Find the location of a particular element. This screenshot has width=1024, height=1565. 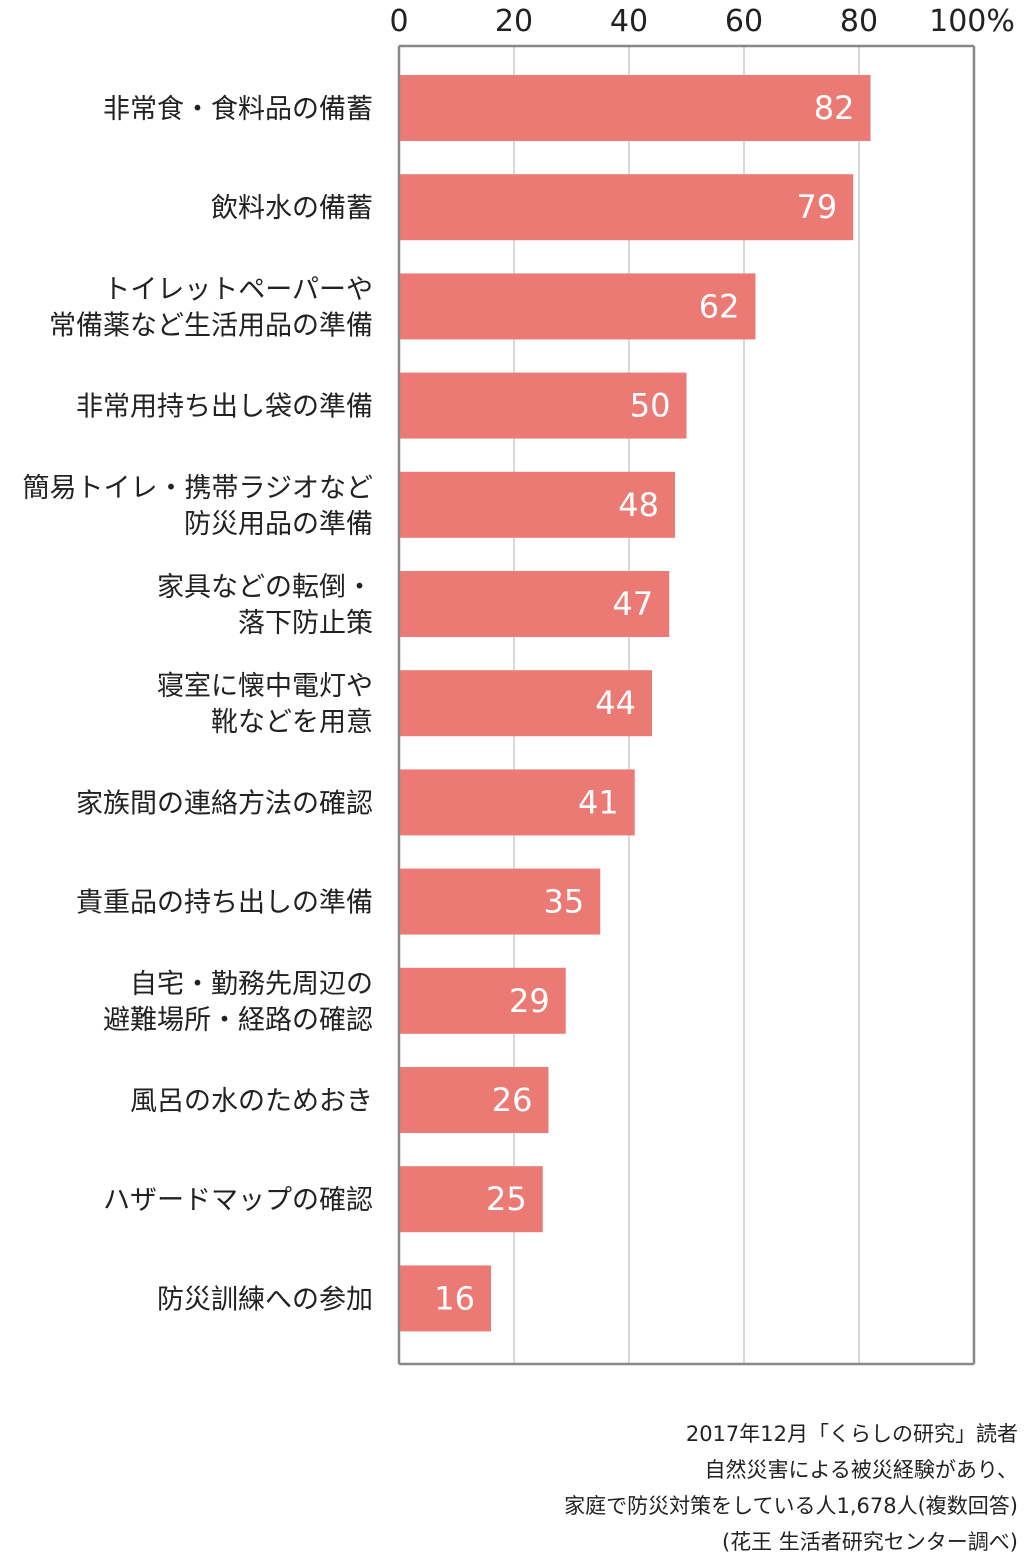

x-tick-label-100: 100% is located at coordinates (972, 21).